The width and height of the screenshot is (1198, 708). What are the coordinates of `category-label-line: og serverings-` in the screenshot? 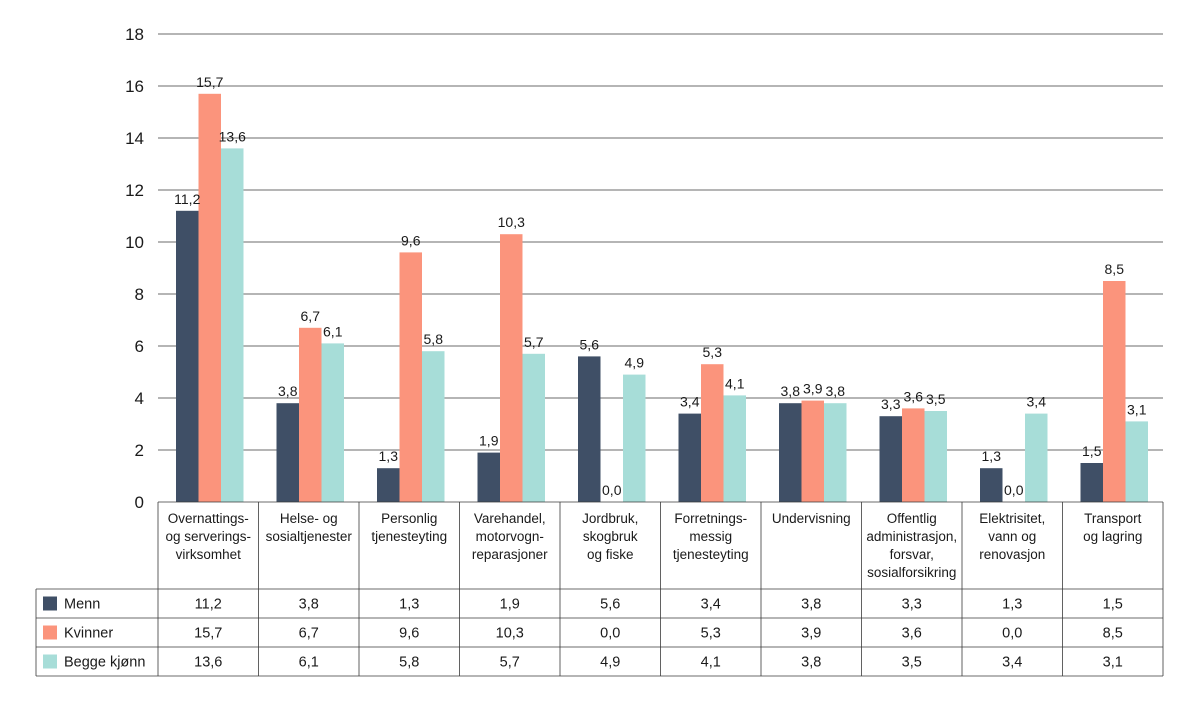 It's located at (208, 536).